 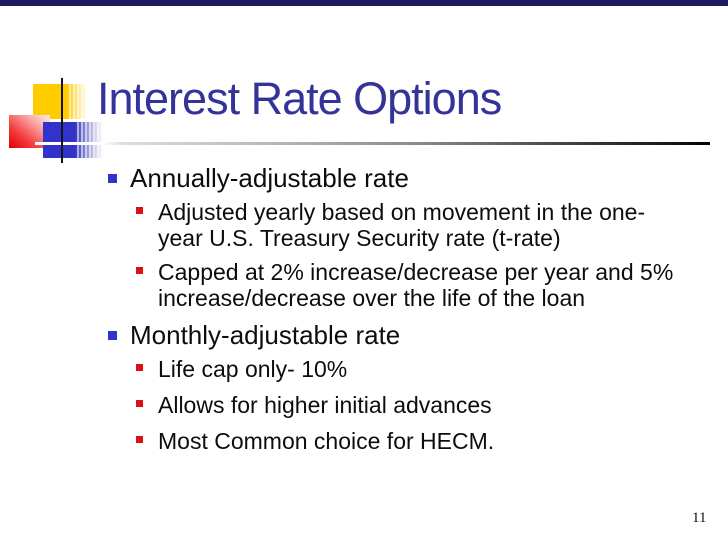 What do you see at coordinates (253, 369) in the screenshot?
I see `bullet-text: Life cap only- 10%` at bounding box center [253, 369].